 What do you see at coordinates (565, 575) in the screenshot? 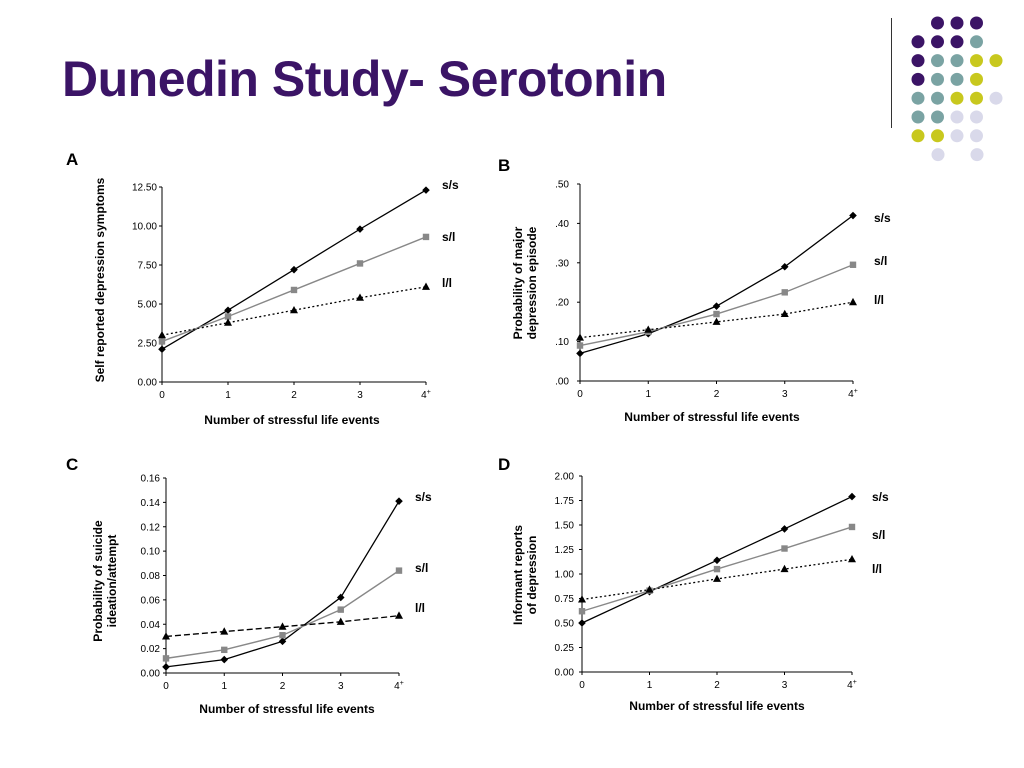
I see `y-tick-label: 1.00` at bounding box center [565, 575].